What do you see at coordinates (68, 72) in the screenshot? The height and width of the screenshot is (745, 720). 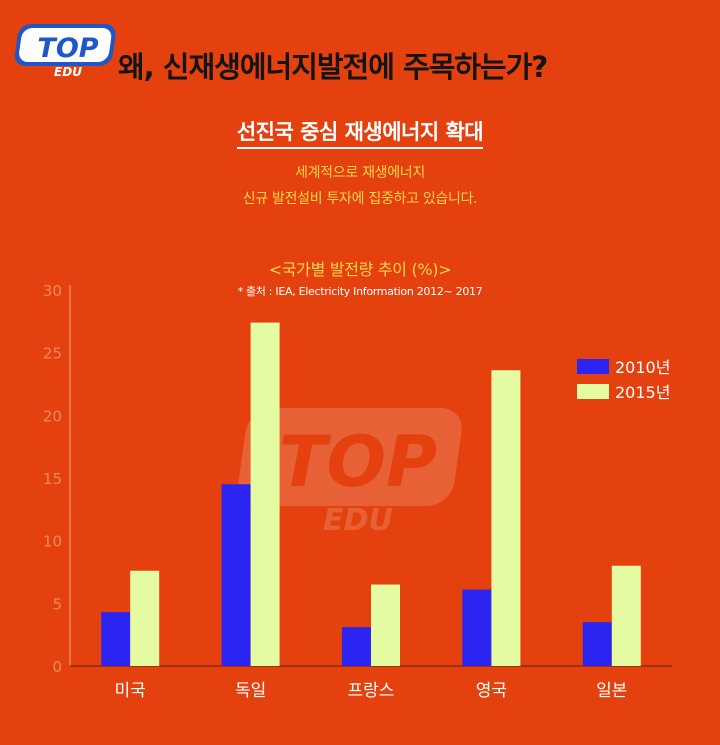 I see `logo-subtext: EDU` at bounding box center [68, 72].